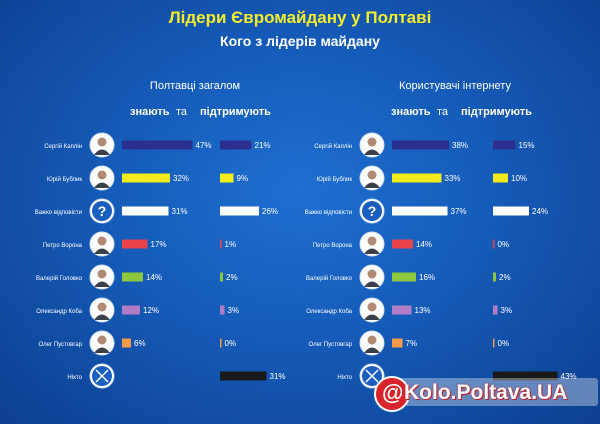  Describe the element at coordinates (507, 310) in the screenshot. I see `support-value-label: 3%` at that location.